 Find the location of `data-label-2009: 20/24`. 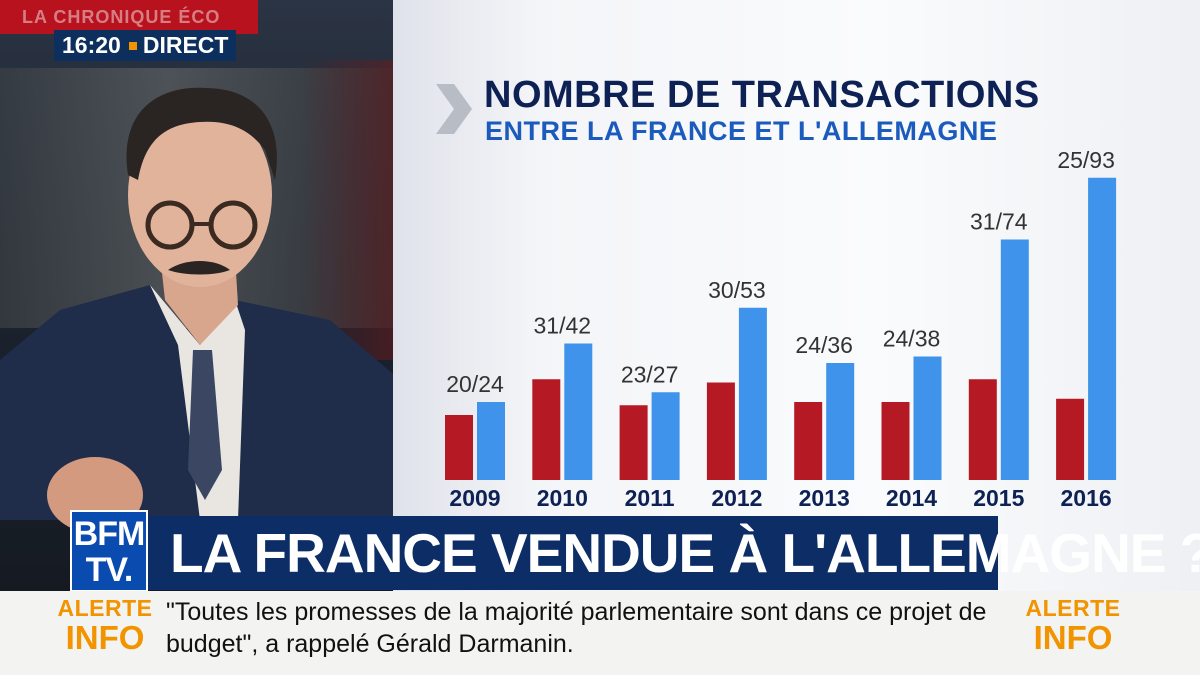

data-label-2009: 20/24 is located at coordinates (475, 384).